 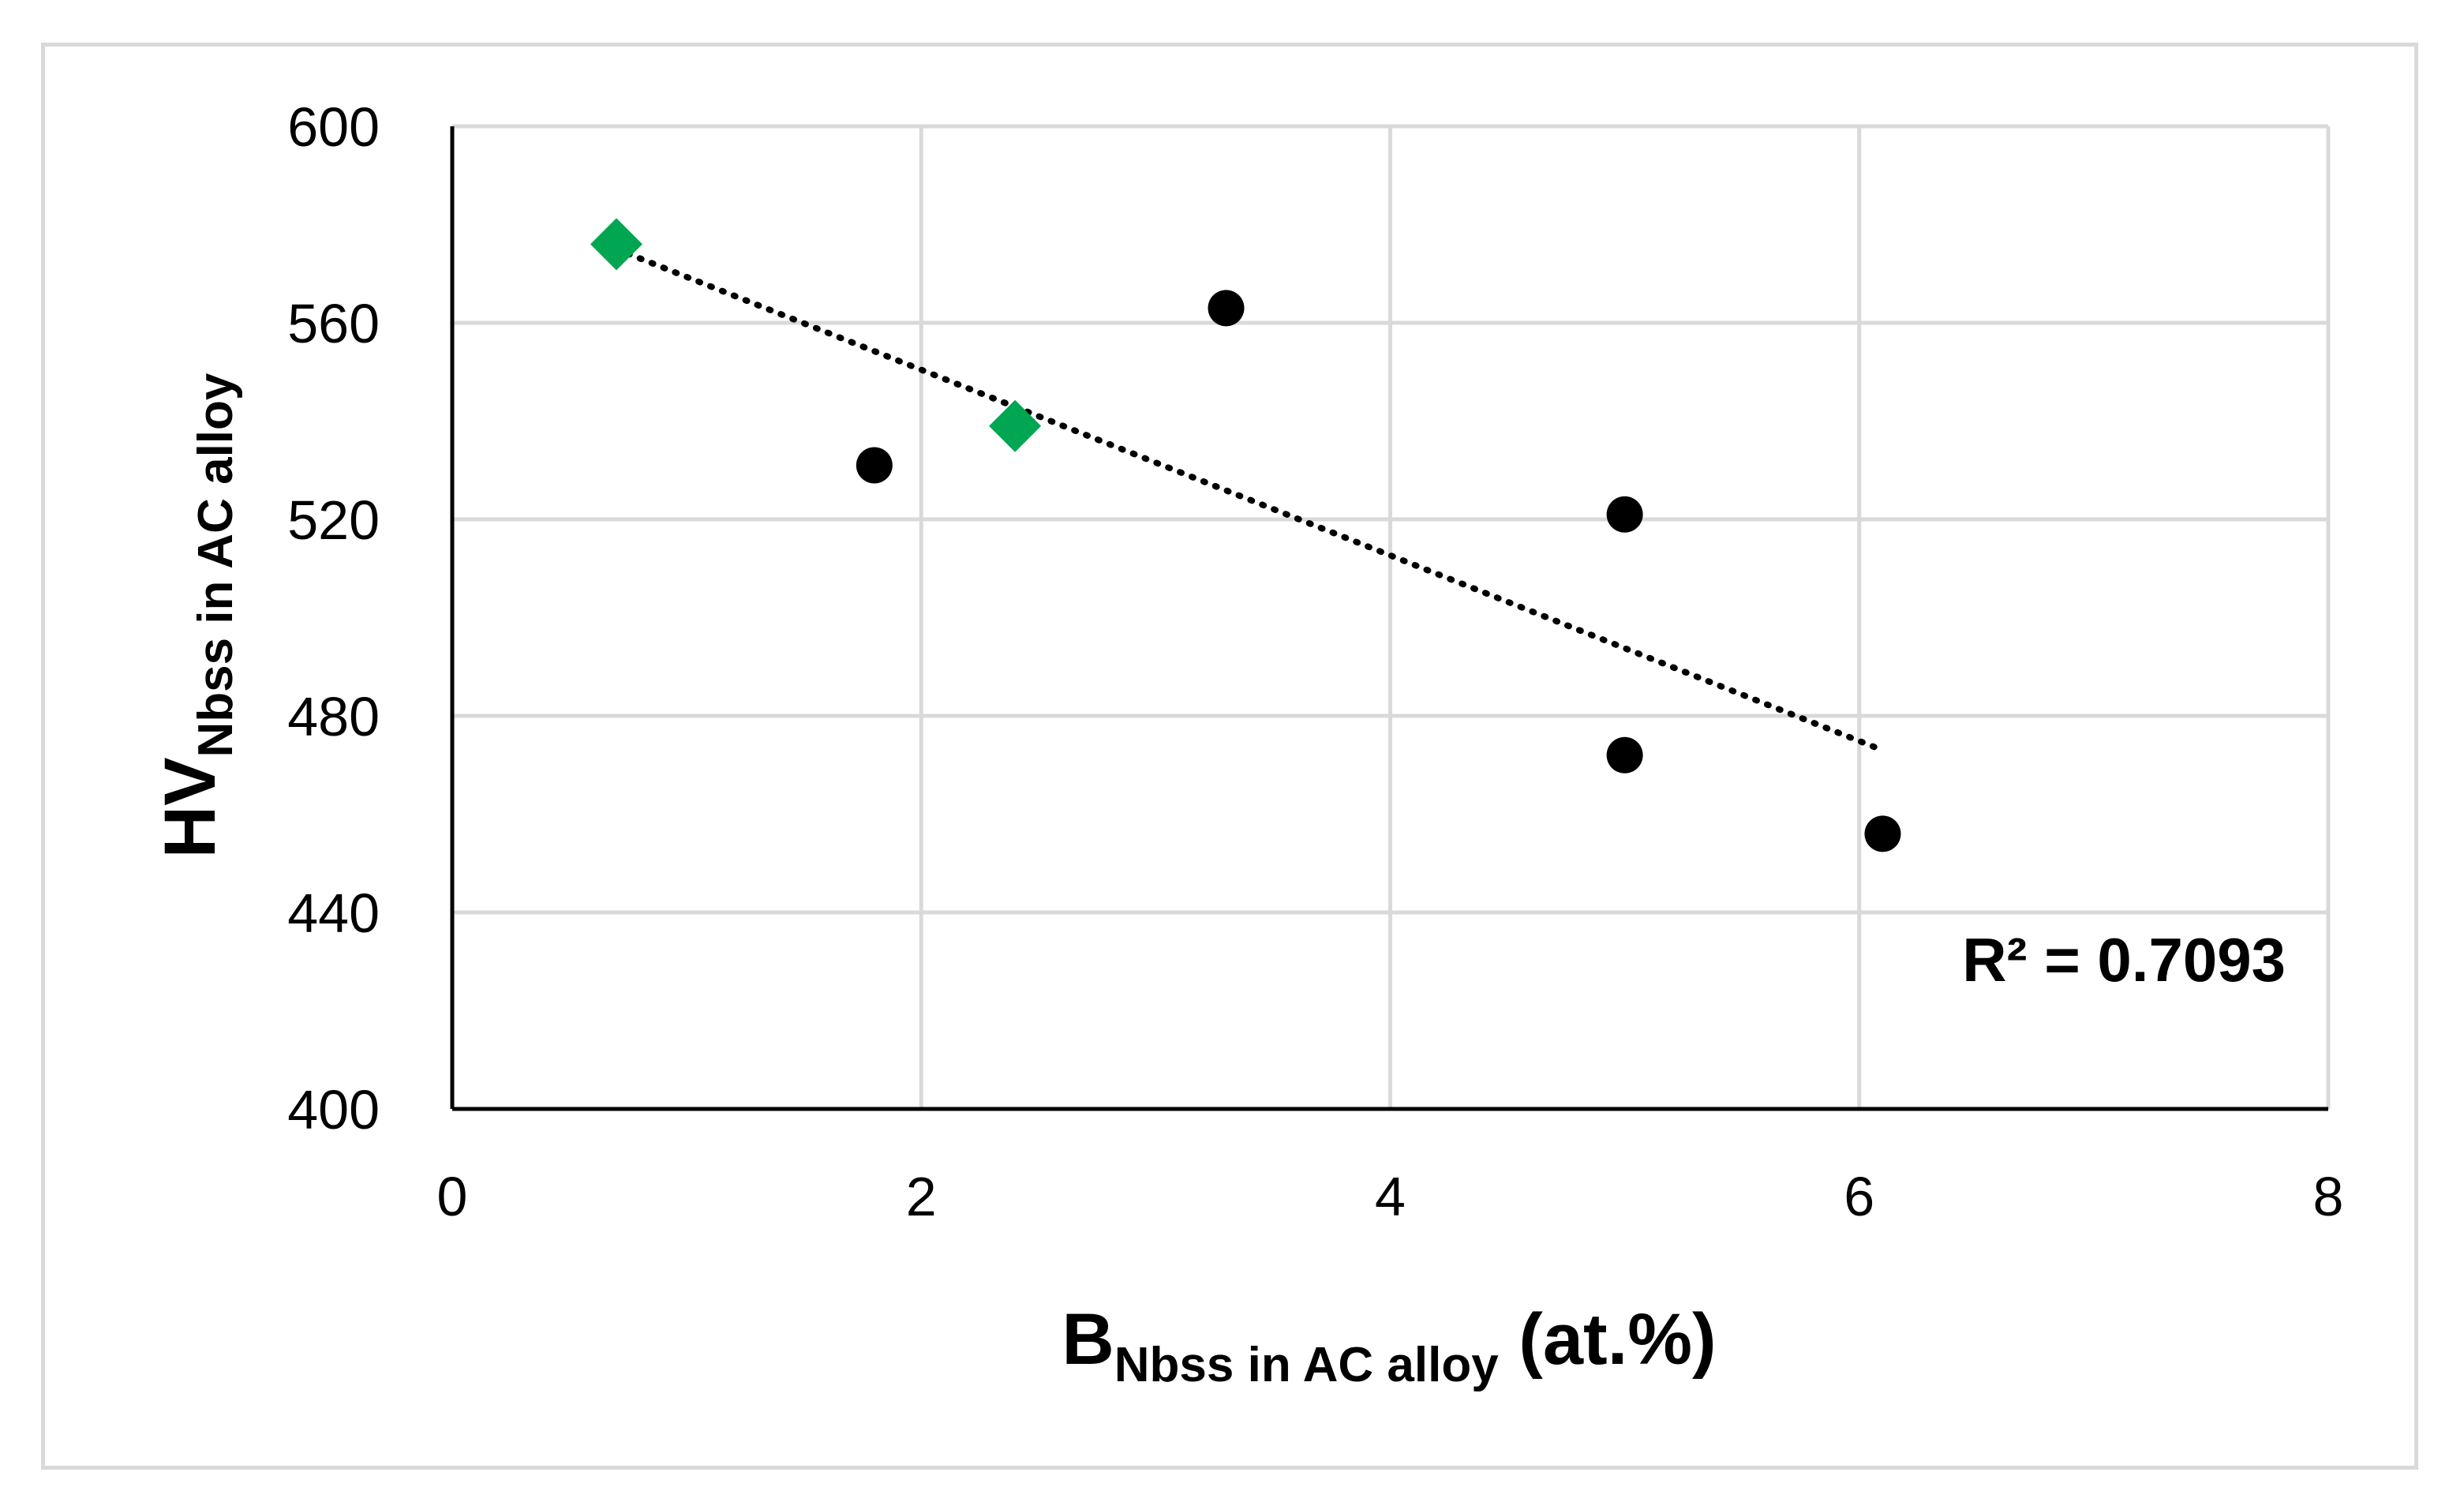 What do you see at coordinates (333, 913) in the screenshot?
I see `y-tick-label: 440` at bounding box center [333, 913].